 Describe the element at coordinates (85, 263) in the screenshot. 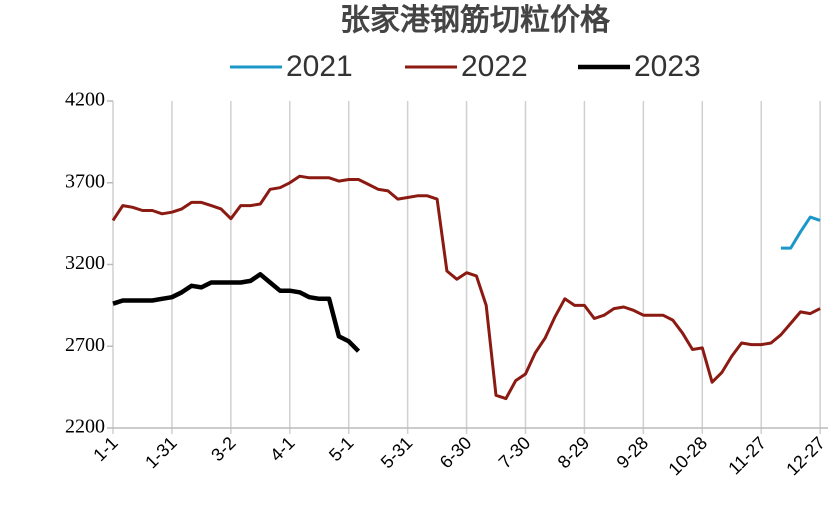

I see `y-tick-label: 3200` at that location.